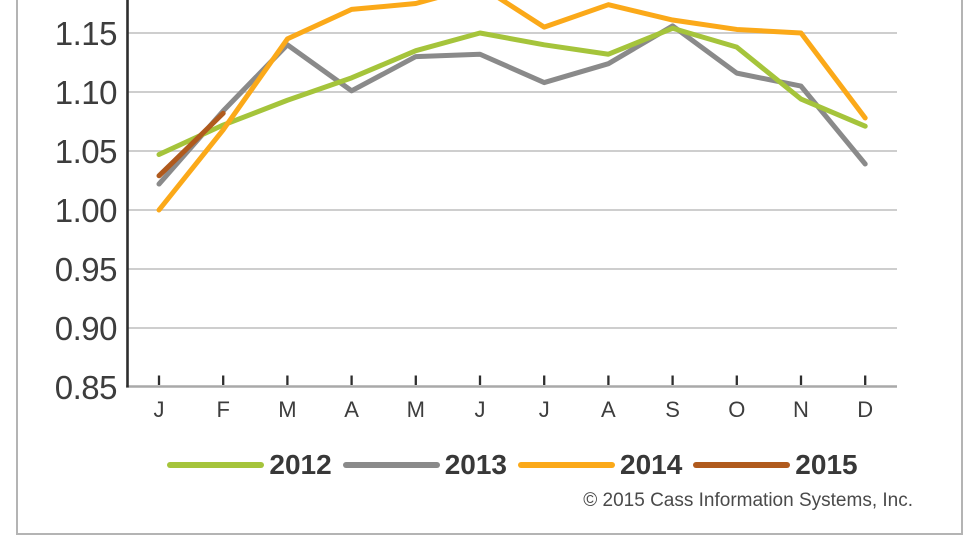 The width and height of the screenshot is (980, 552). Describe the element at coordinates (223, 409) in the screenshot. I see `x-axis-label: F` at that location.